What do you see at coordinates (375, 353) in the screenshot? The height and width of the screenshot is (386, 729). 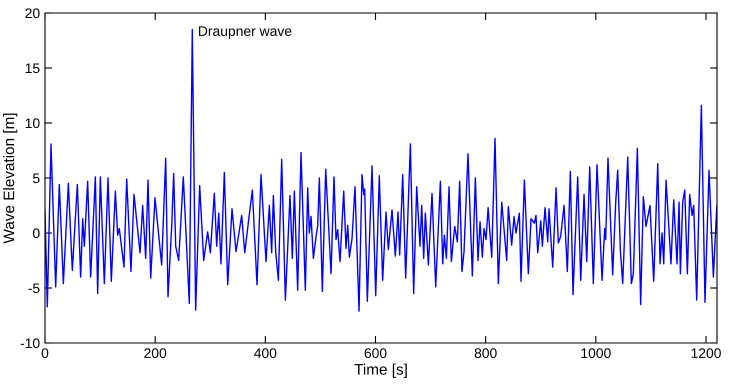 I see `x-tick-label: 600` at bounding box center [375, 353].